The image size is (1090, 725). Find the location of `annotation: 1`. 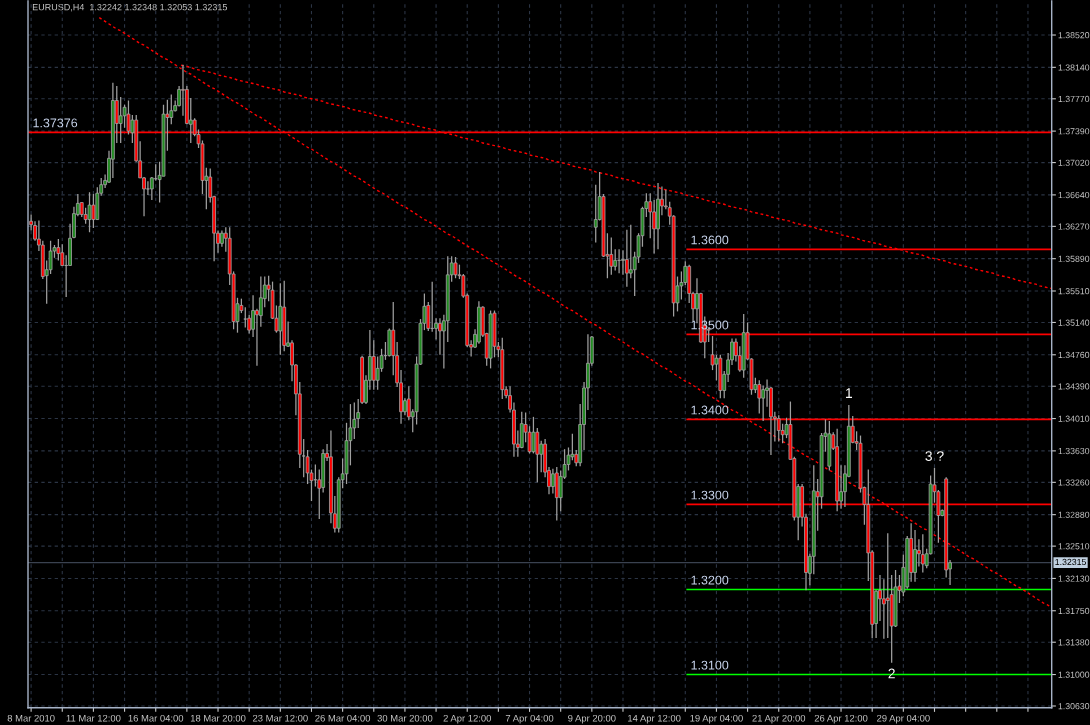

annotation: 1 is located at coordinates (849, 393).